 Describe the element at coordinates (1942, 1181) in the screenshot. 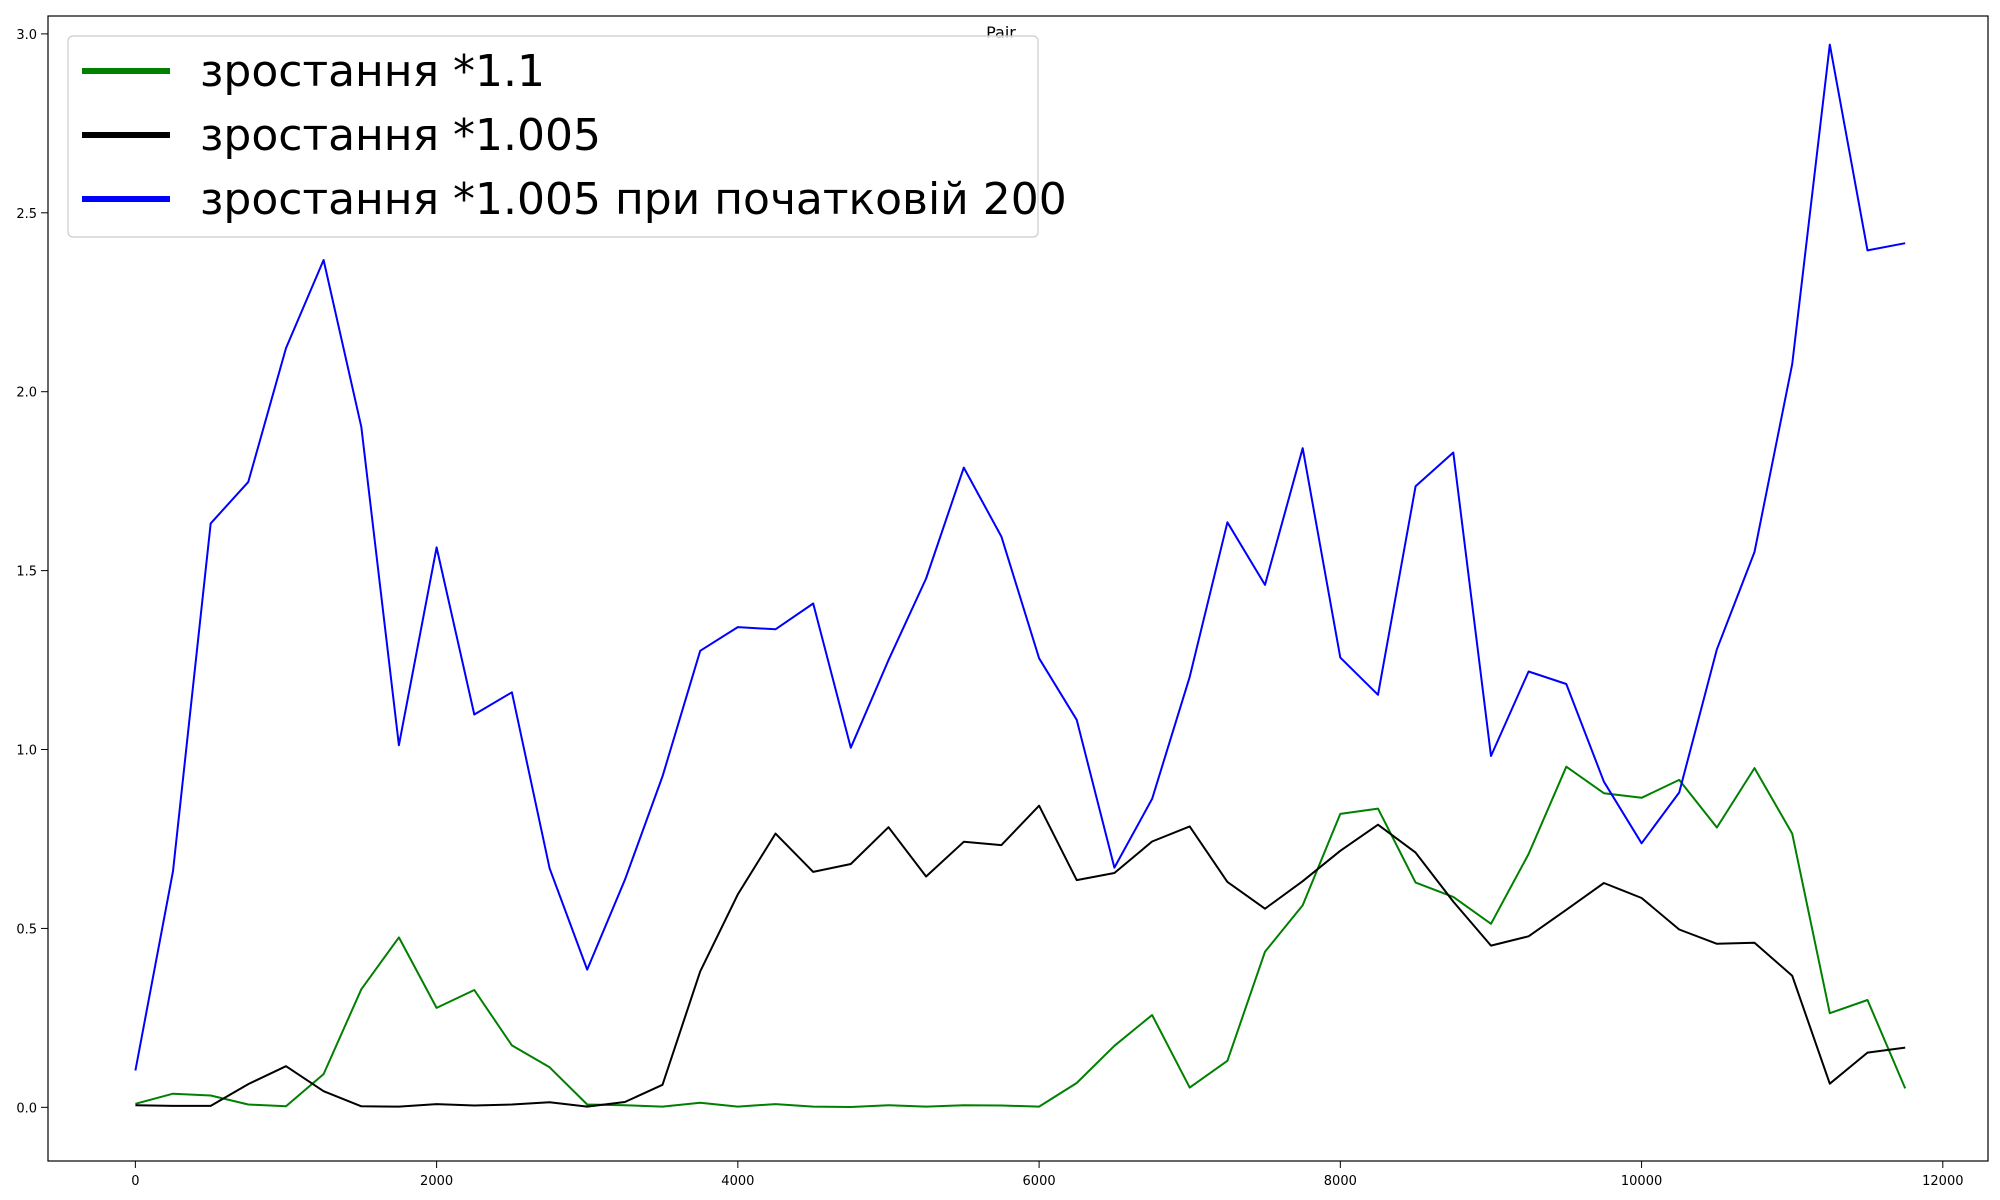

I see `x-tick-label: 12000` at that location.